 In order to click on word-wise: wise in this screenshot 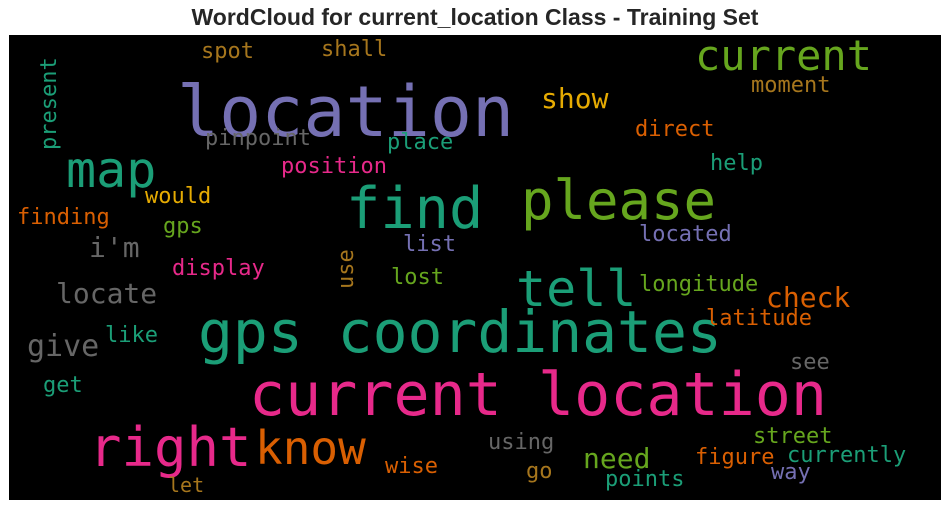, I will do `click(411, 466)`.